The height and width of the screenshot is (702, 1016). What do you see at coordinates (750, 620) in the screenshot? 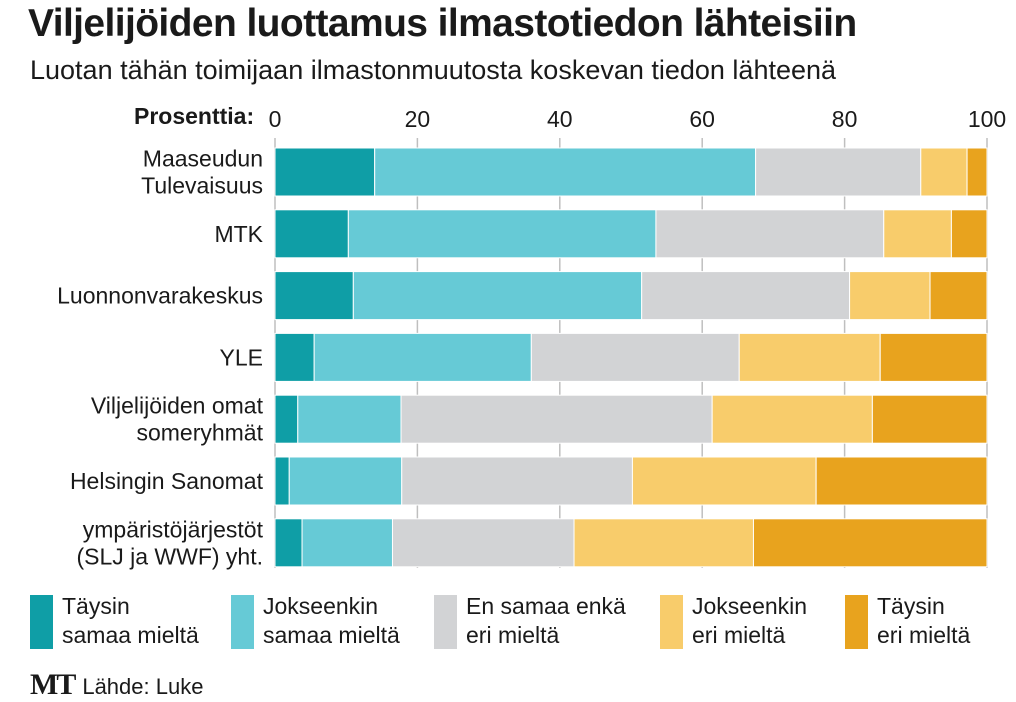
I see `legend-label: Jokseenkin eri mieltä` at bounding box center [750, 620].